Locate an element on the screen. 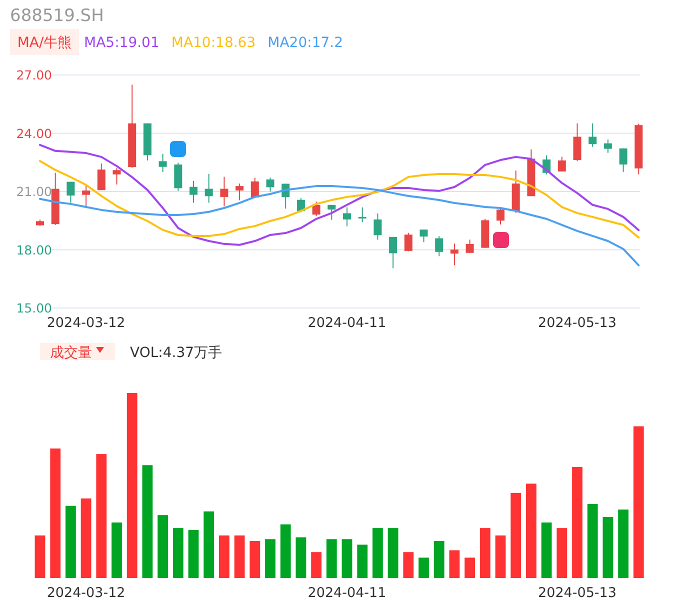 Image resolution: width=686 pixels, height=606 pixels. legend-title: MA/牛熊 is located at coordinates (44, 43).